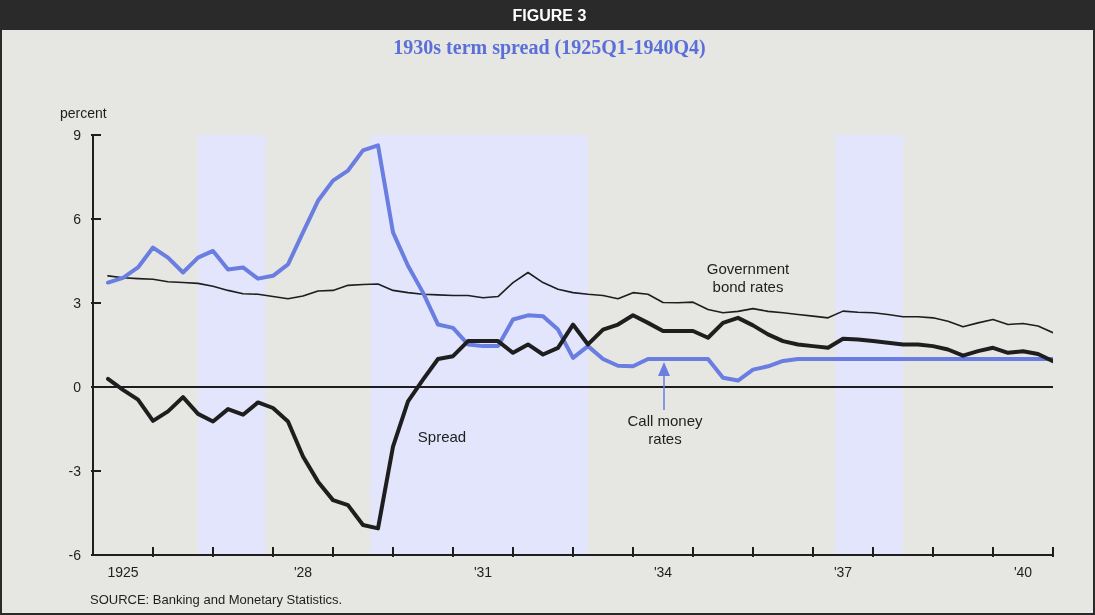  I want to click on x-tick-label: '31, so click(483, 572).